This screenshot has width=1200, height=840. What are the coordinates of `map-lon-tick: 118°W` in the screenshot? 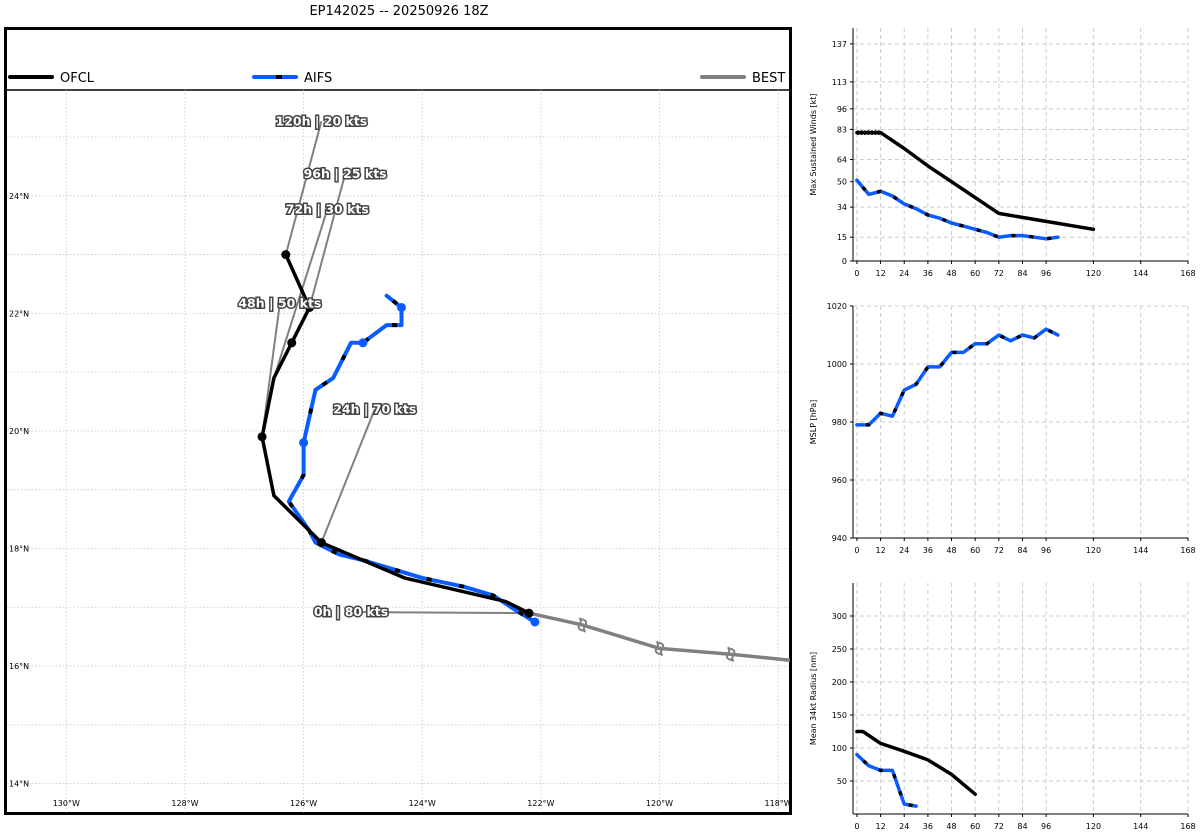 It's located at (778, 803).